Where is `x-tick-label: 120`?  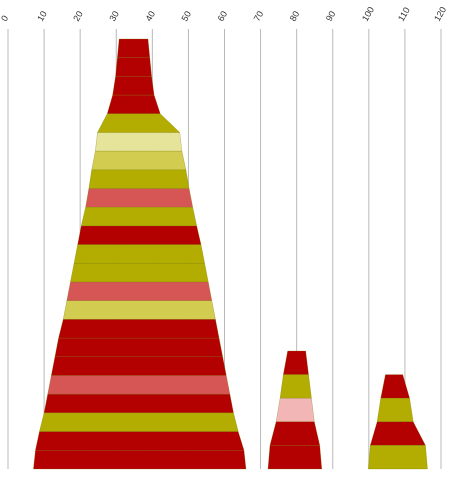
x-tick-label: 120 is located at coordinates (440, 14).